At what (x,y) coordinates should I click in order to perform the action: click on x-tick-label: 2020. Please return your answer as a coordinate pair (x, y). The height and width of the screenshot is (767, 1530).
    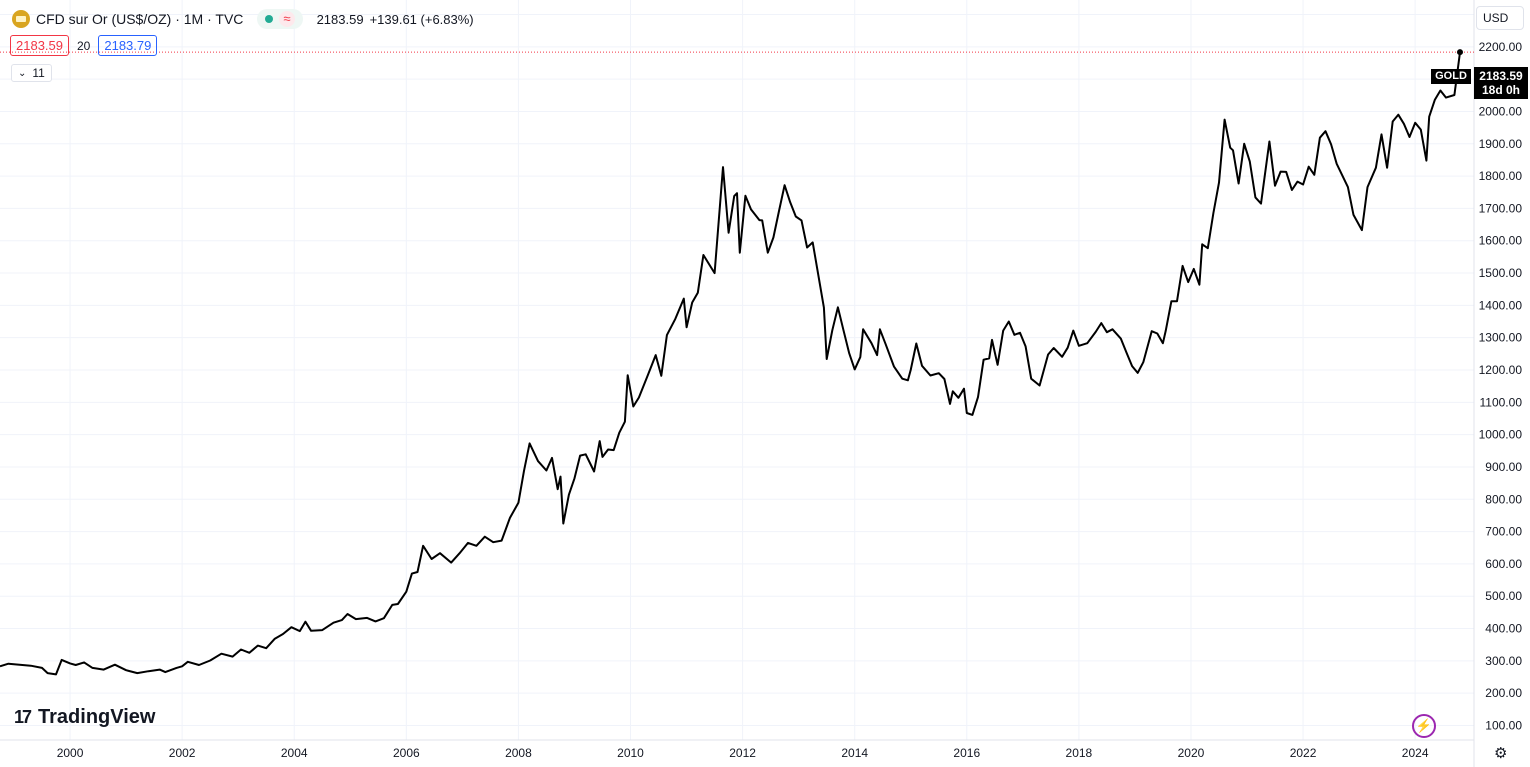
    Looking at the image, I should click on (1191, 753).